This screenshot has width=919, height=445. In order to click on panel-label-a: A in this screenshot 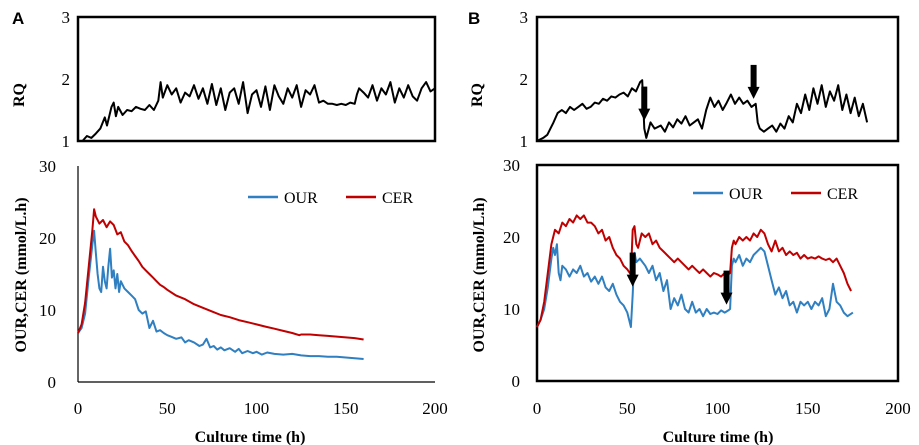, I will do `click(18, 18)`.